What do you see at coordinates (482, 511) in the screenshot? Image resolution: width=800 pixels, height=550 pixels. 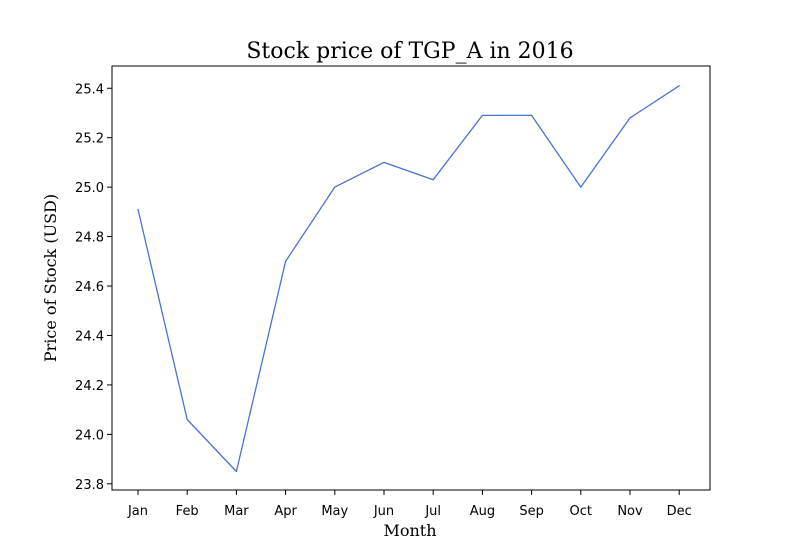 I see `x-tick-label: Aug` at bounding box center [482, 511].